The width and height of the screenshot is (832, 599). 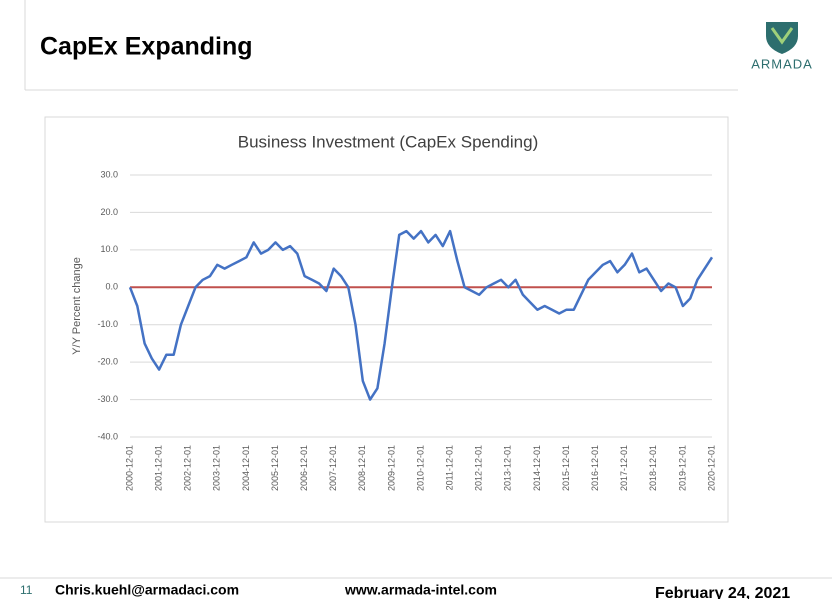 What do you see at coordinates (537, 468) in the screenshot?
I see `x-tick-label: 2014-12-01` at bounding box center [537, 468].